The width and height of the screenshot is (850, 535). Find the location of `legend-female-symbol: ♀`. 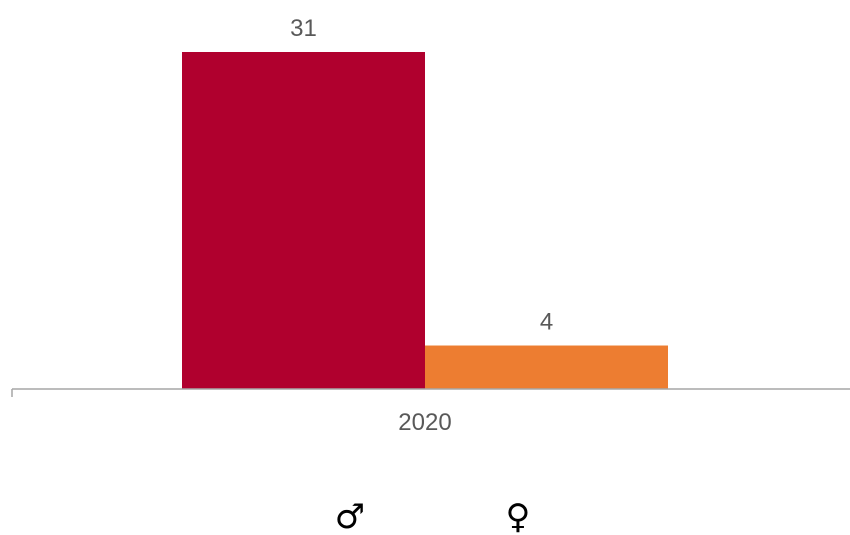

legend-female-symbol: ♀ is located at coordinates (518, 516).